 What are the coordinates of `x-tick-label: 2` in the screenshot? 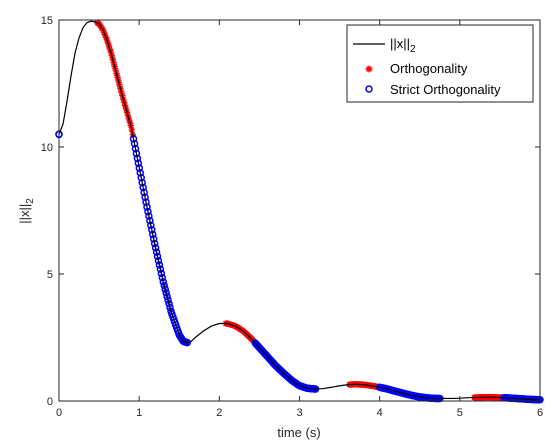 It's located at (219, 413).